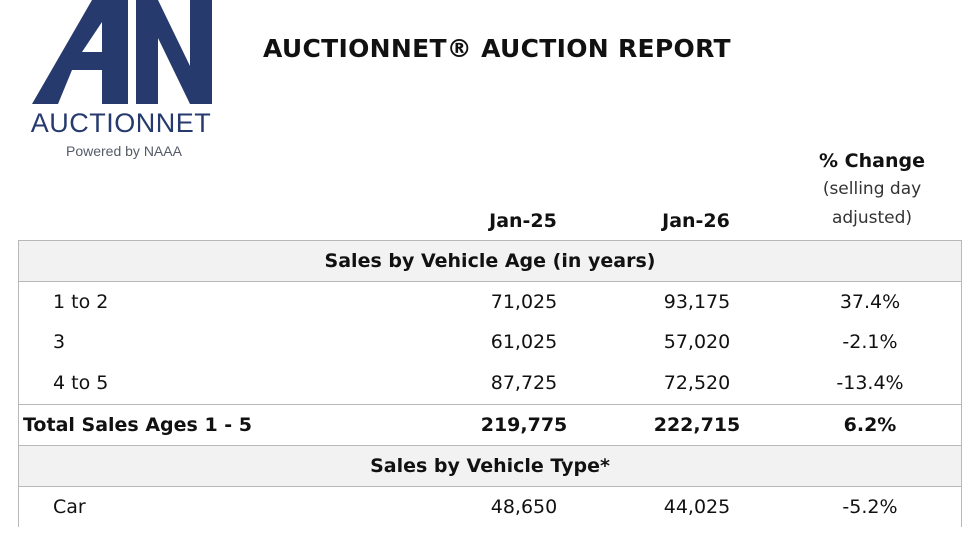 This screenshot has height=552, width=980. I want to click on report-title: AUCTIONNET® AUCTION REPORT, so click(497, 48).